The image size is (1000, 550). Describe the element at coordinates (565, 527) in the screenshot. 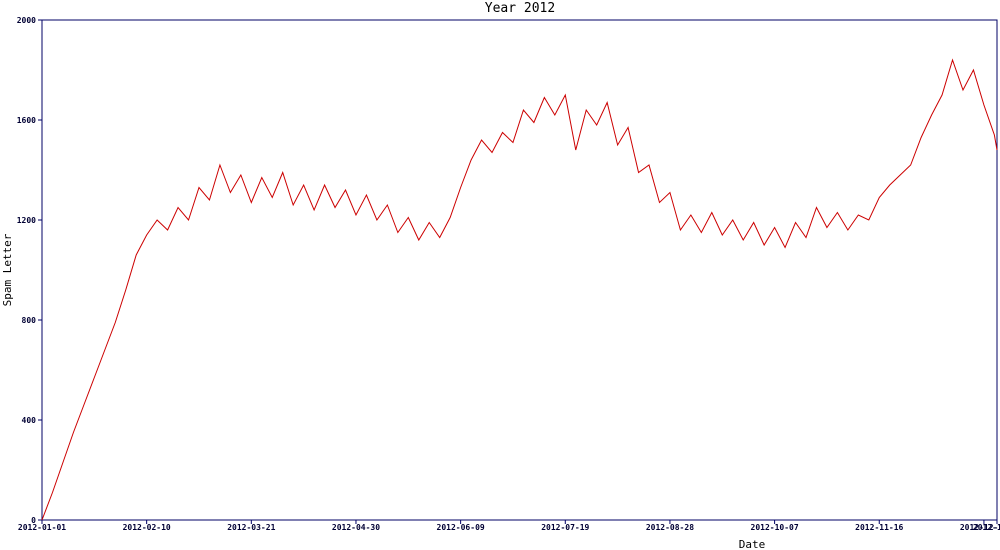

I see `x-tick-label: 2012-07-19` at that location.